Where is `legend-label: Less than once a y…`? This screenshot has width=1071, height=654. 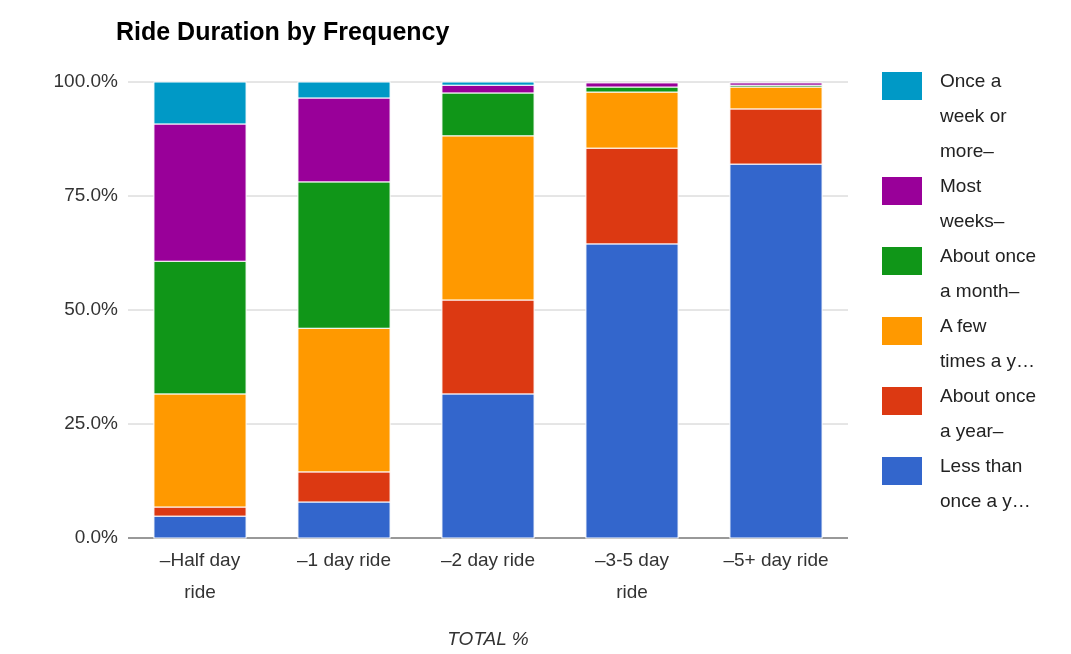 legend-label: Less than once a y… is located at coordinates (985, 483).